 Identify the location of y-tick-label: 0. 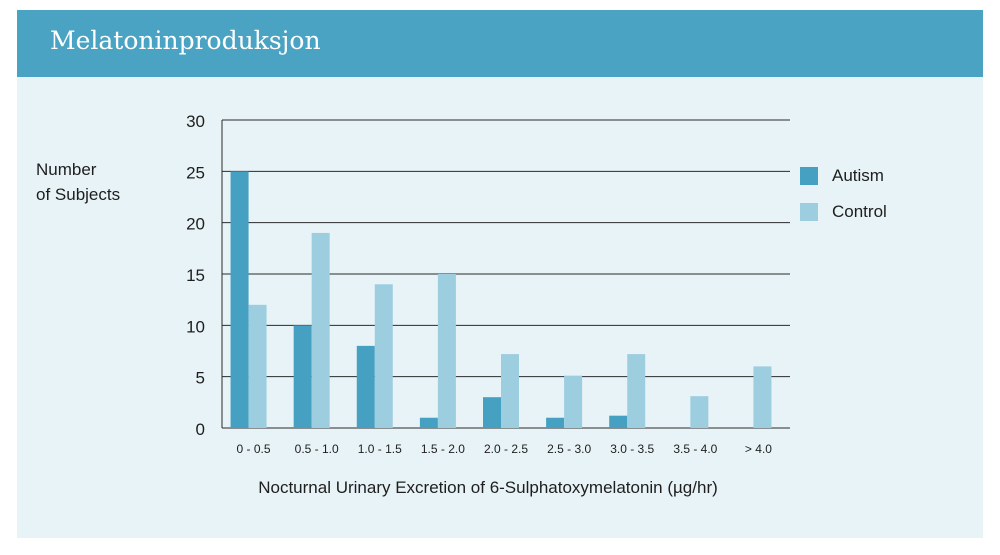
(200, 429).